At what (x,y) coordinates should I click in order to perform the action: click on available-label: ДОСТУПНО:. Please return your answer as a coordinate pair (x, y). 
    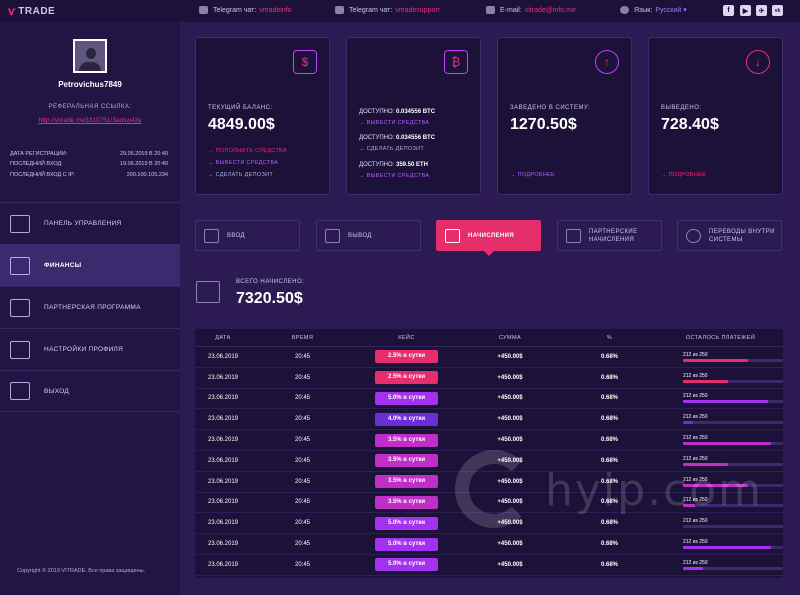
    Looking at the image, I should click on (377, 112).